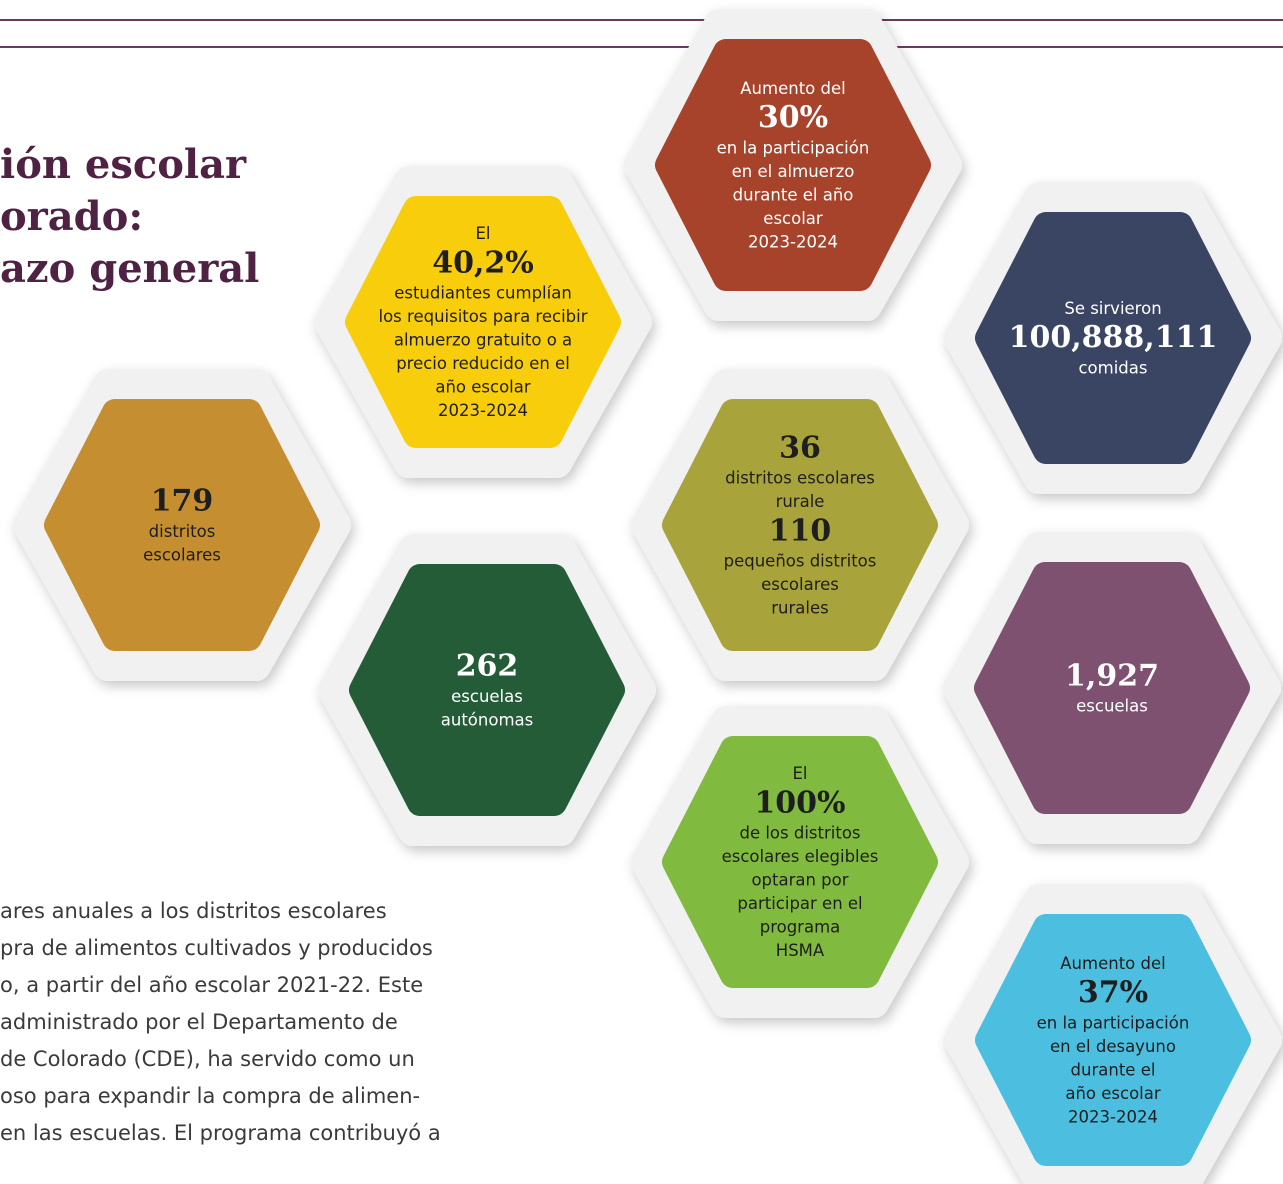 The width and height of the screenshot is (1283, 1184). I want to click on hexagon-text: participar en el, so click(799, 903).